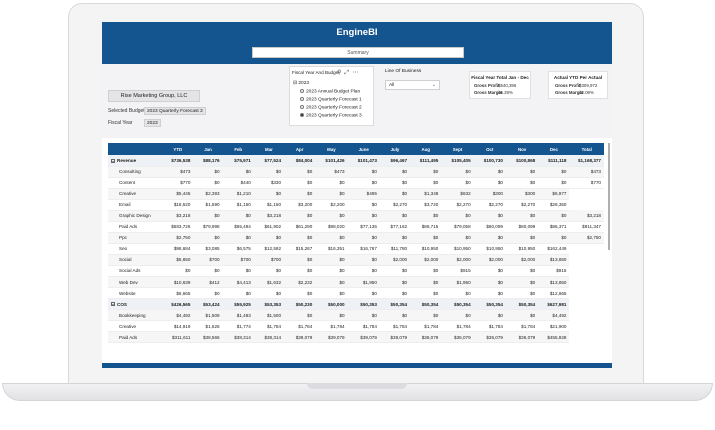  Describe the element at coordinates (426, 149) in the screenshot. I see `column-header: Aug` at that location.